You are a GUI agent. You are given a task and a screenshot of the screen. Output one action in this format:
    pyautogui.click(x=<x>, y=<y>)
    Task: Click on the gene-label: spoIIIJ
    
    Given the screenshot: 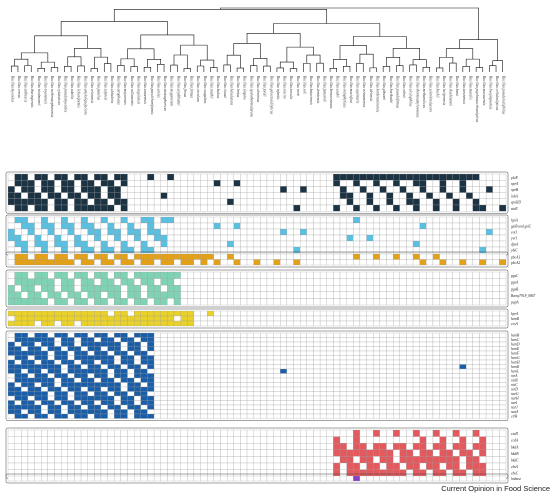 What is the action you would take?
    pyautogui.click(x=516, y=203)
    